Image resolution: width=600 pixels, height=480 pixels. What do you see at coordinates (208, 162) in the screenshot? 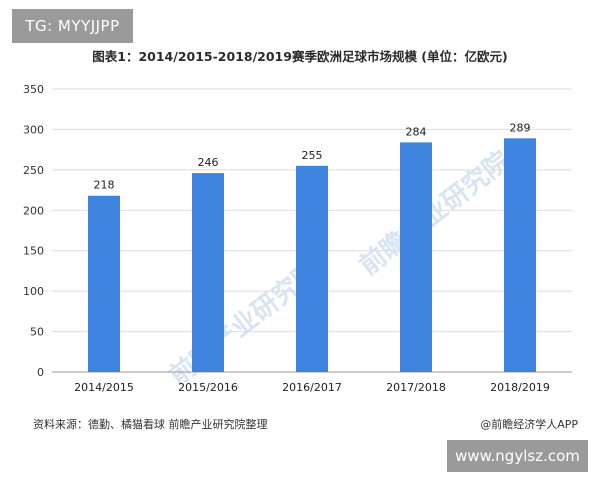
I see `data-label-1: 246` at bounding box center [208, 162].